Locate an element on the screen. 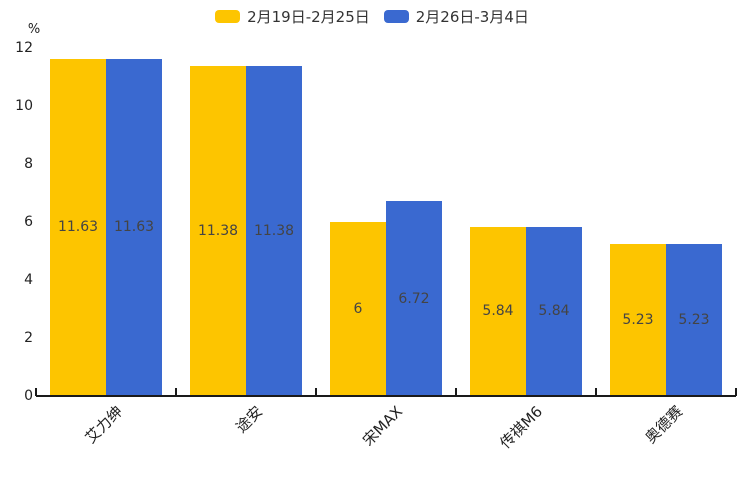  legend-label: 2月19日-2月25日 is located at coordinates (308, 17).